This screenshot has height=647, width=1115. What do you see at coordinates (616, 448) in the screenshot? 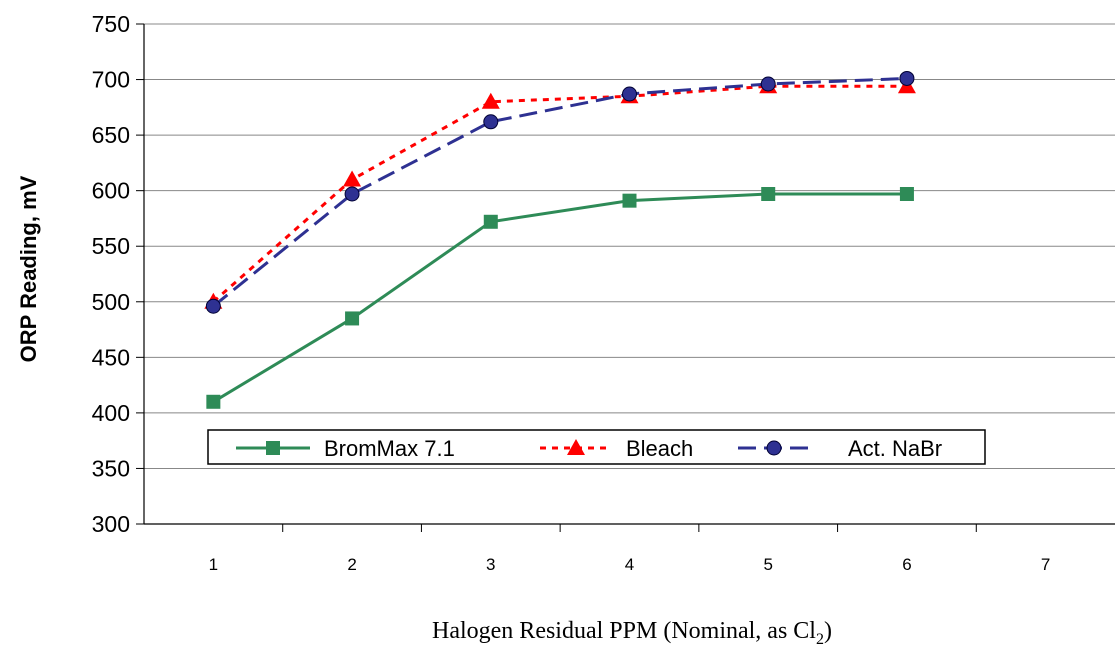
I see `legend-item: Bleach` at bounding box center [616, 448].